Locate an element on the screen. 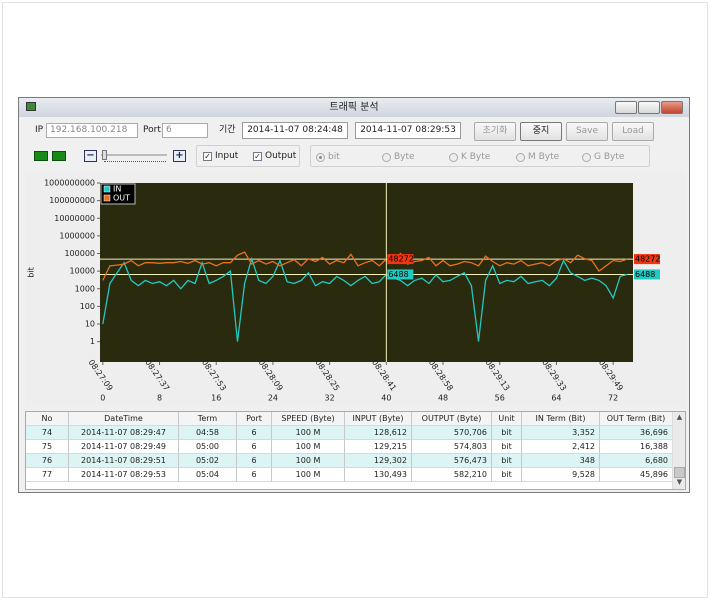 This screenshot has width=710, height=600. radio-label: Byte is located at coordinates (404, 157).